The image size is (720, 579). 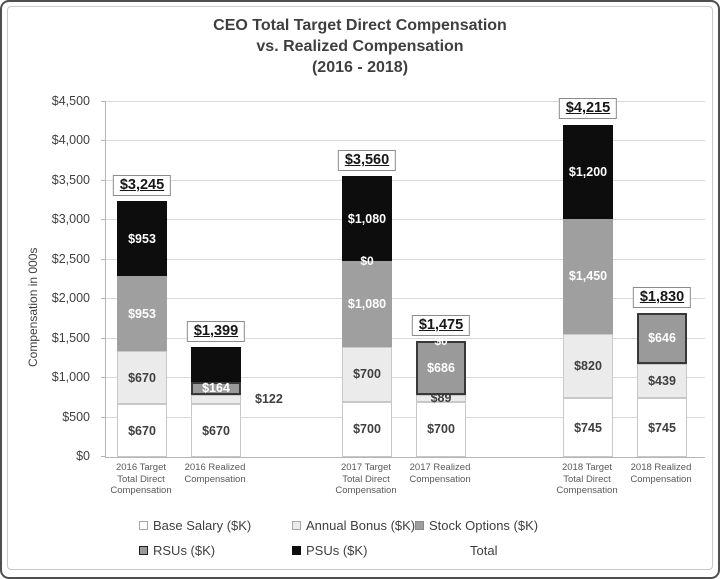 I want to click on legend-label: PSUs ($K), so click(x=337, y=550).